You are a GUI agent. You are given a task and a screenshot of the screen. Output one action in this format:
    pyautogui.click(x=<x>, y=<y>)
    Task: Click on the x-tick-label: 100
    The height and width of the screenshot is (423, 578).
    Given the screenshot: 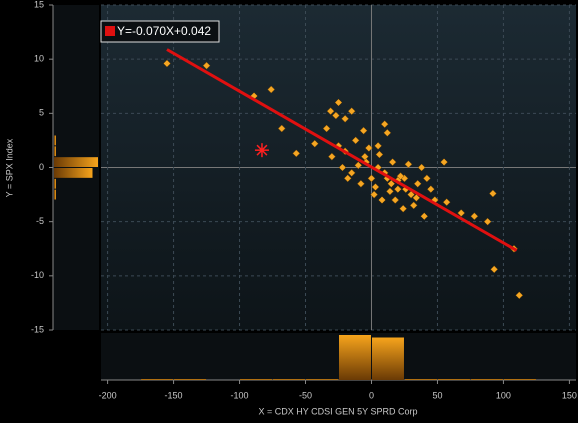 What is the action you would take?
    pyautogui.click(x=503, y=395)
    